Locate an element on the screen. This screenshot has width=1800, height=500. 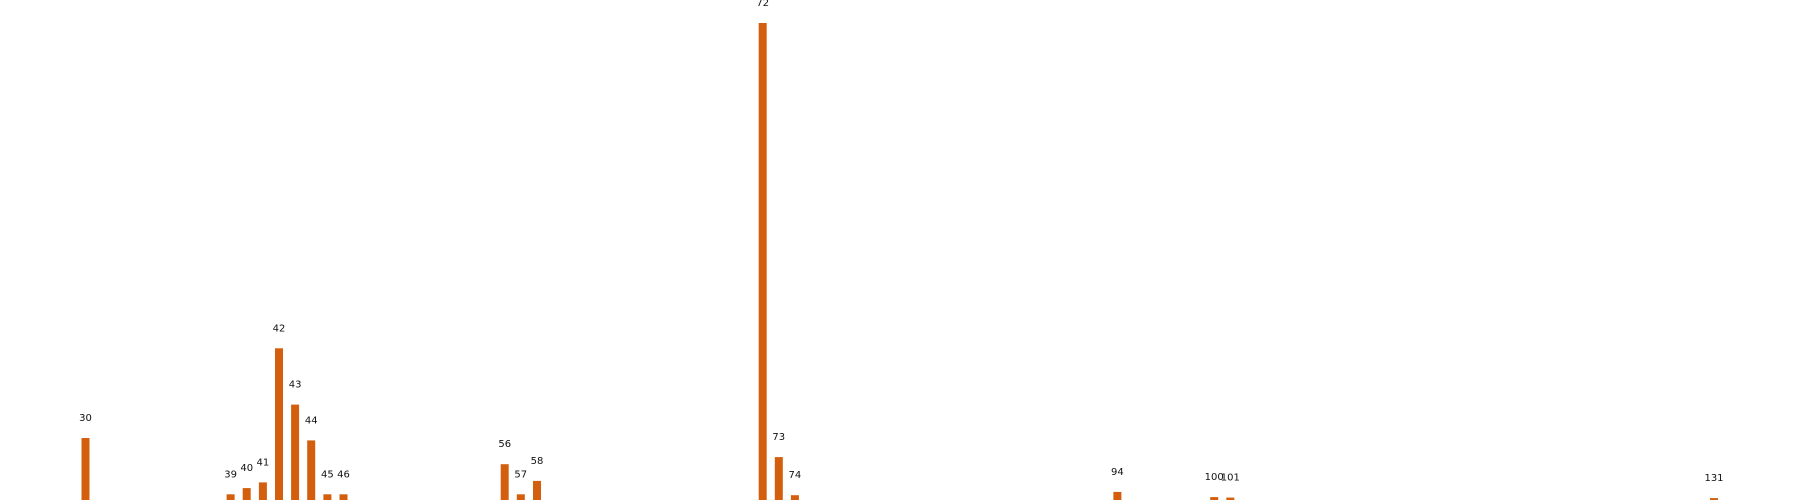
bar-label-94: 94 is located at coordinates (1117, 472).